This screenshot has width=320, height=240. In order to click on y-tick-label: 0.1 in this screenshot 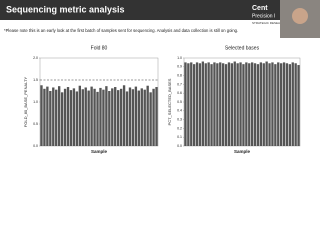, I will do `click(179, 137)`.